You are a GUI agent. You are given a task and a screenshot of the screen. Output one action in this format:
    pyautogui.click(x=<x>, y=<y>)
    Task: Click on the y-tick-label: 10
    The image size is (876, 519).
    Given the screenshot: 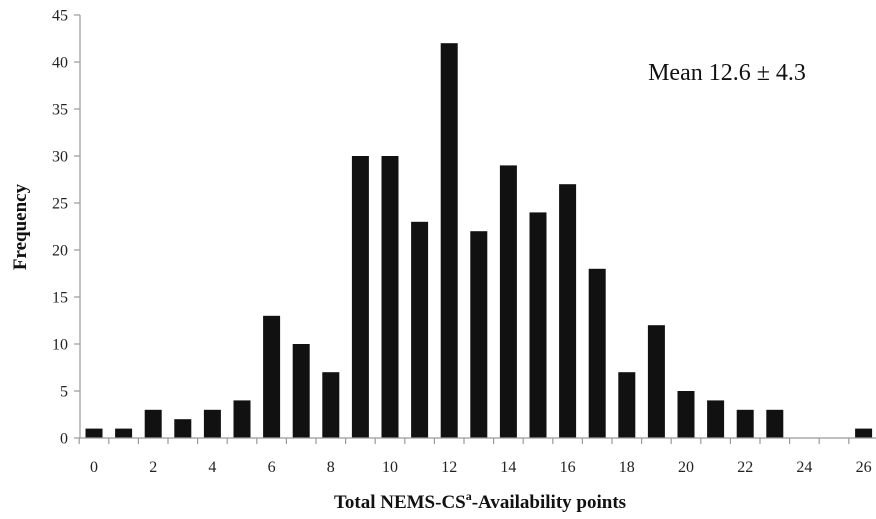 What is the action you would take?
    pyautogui.click(x=60, y=345)
    